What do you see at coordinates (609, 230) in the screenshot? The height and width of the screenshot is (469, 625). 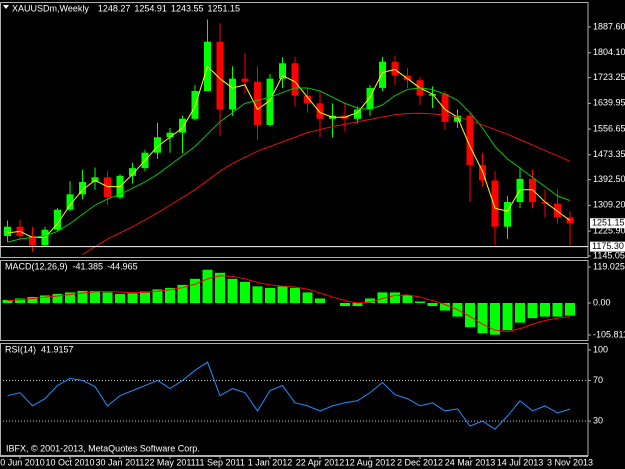 I see `y-tick-label: 1225.90` at bounding box center [609, 230].